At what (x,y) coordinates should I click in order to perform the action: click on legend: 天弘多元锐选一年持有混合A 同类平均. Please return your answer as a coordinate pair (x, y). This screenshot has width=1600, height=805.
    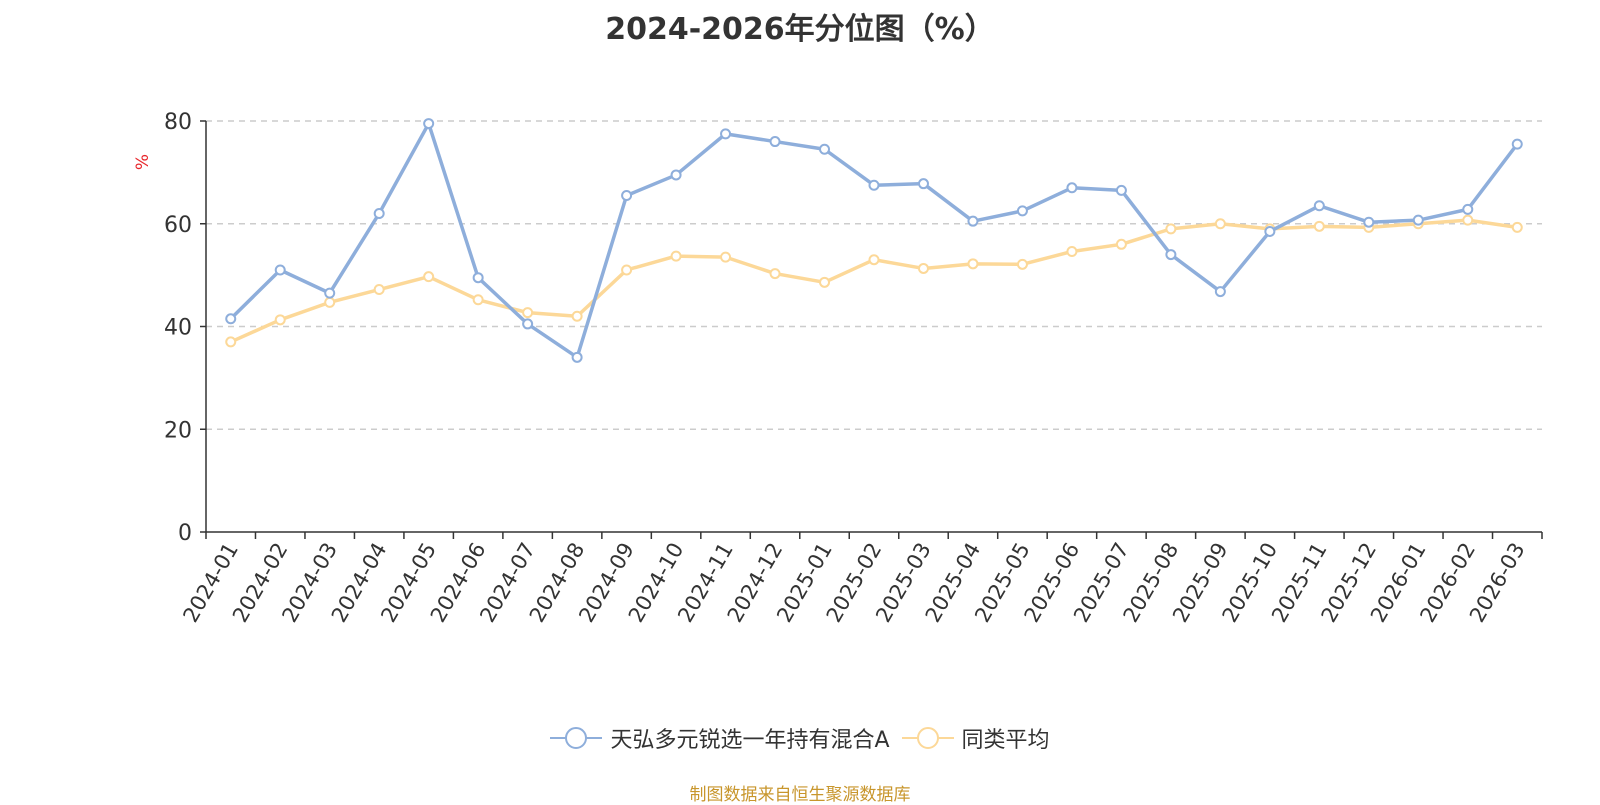
    Looking at the image, I should click on (800, 738).